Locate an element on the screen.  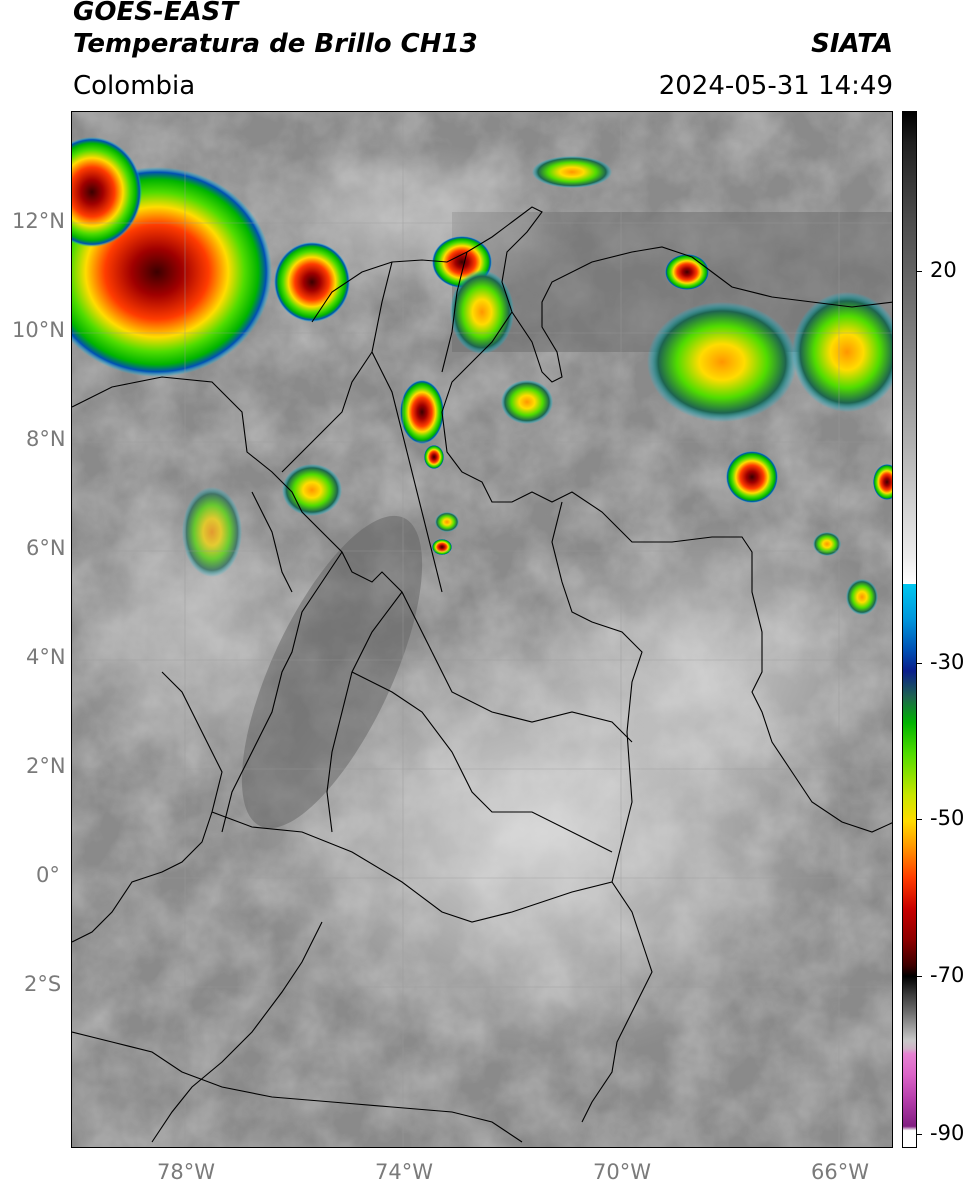
region-label: Colombia is located at coordinates (134, 86).